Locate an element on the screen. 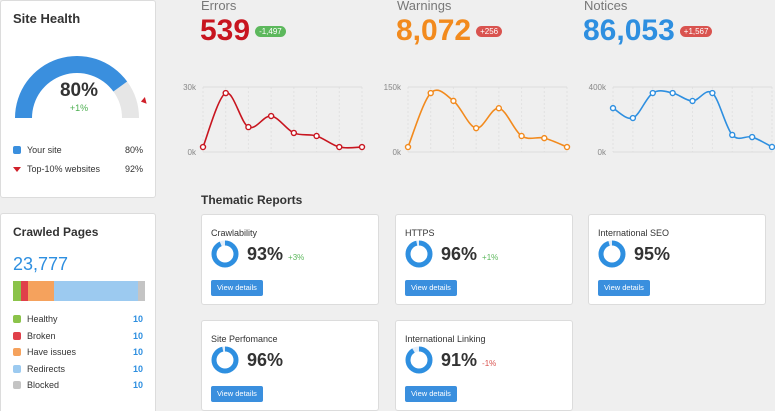 This screenshot has height=411, width=775. legend-name: Broken is located at coordinates (41, 335).